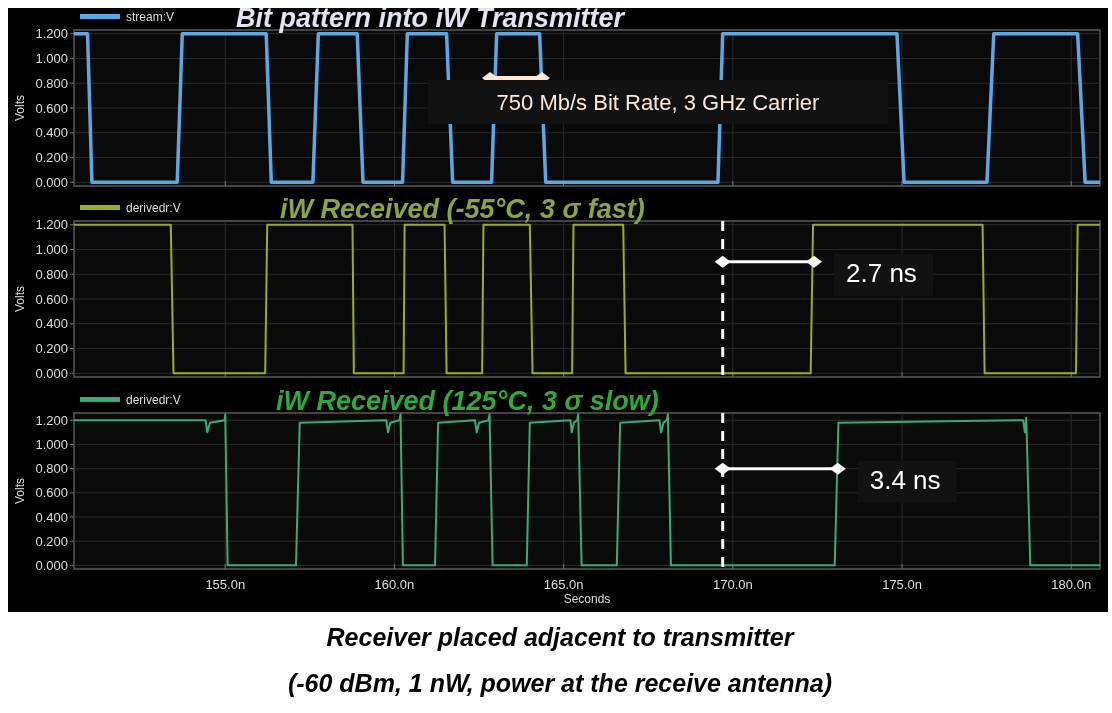 The image size is (1112, 713). Describe the element at coordinates (902, 584) in the screenshot. I see `x-tick-label: 175.0n` at that location.